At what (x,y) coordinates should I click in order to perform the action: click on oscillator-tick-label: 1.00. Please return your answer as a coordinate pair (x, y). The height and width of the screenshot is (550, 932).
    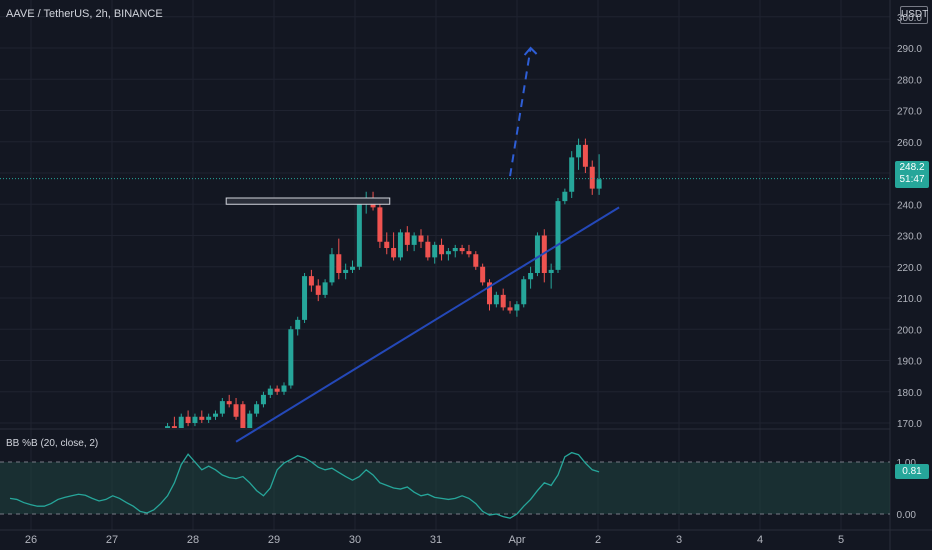
    Looking at the image, I should click on (907, 463).